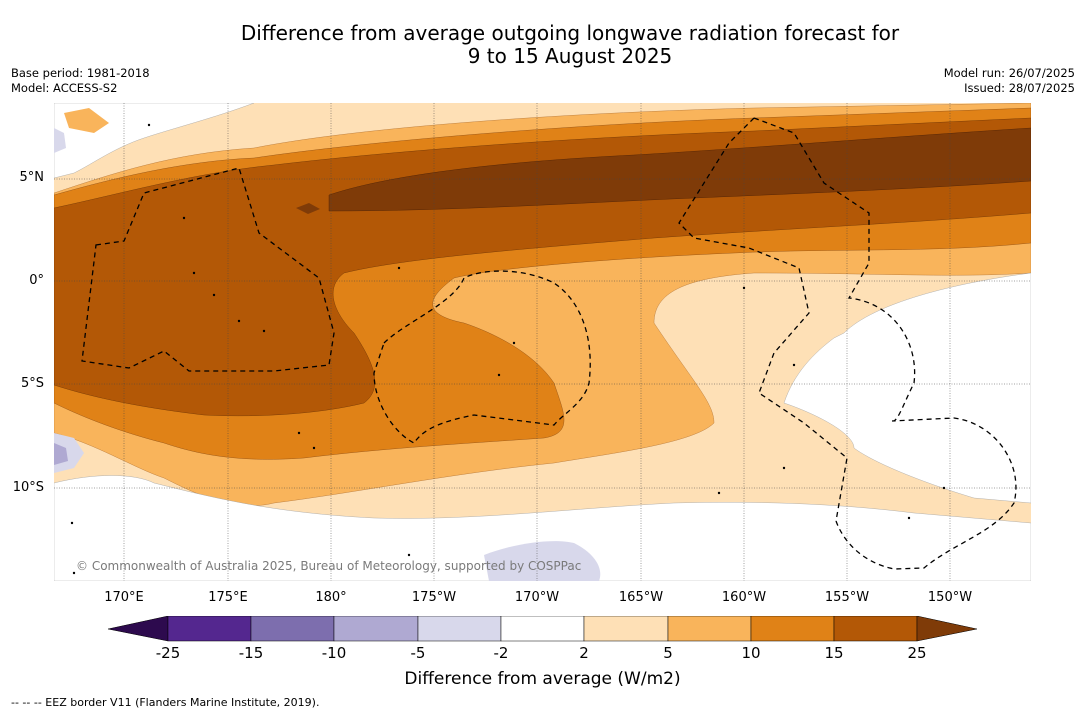 This screenshot has height=713, width=1085. I want to click on model-name: Model: ACCESS-S2, so click(64, 88).